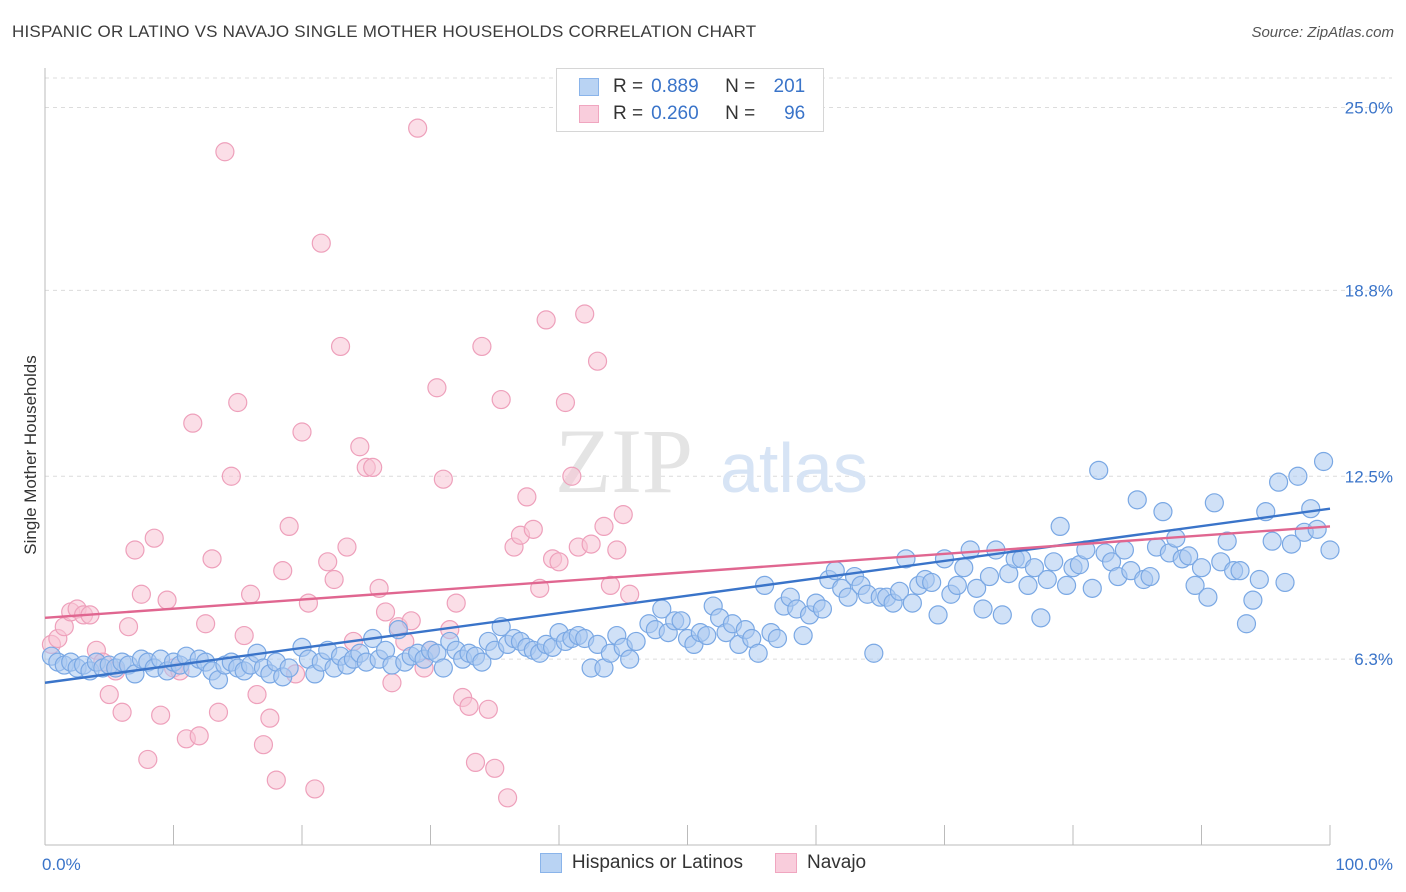 The image size is (1406, 892). Describe the element at coordinates (30, 454) in the screenshot. I see `y-axis-label: Single Mother Households` at that location.